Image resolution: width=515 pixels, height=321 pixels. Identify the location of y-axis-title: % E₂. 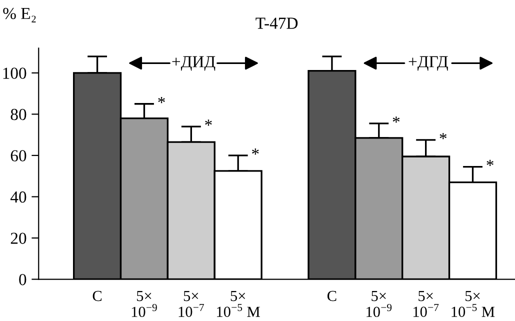
(19, 15).